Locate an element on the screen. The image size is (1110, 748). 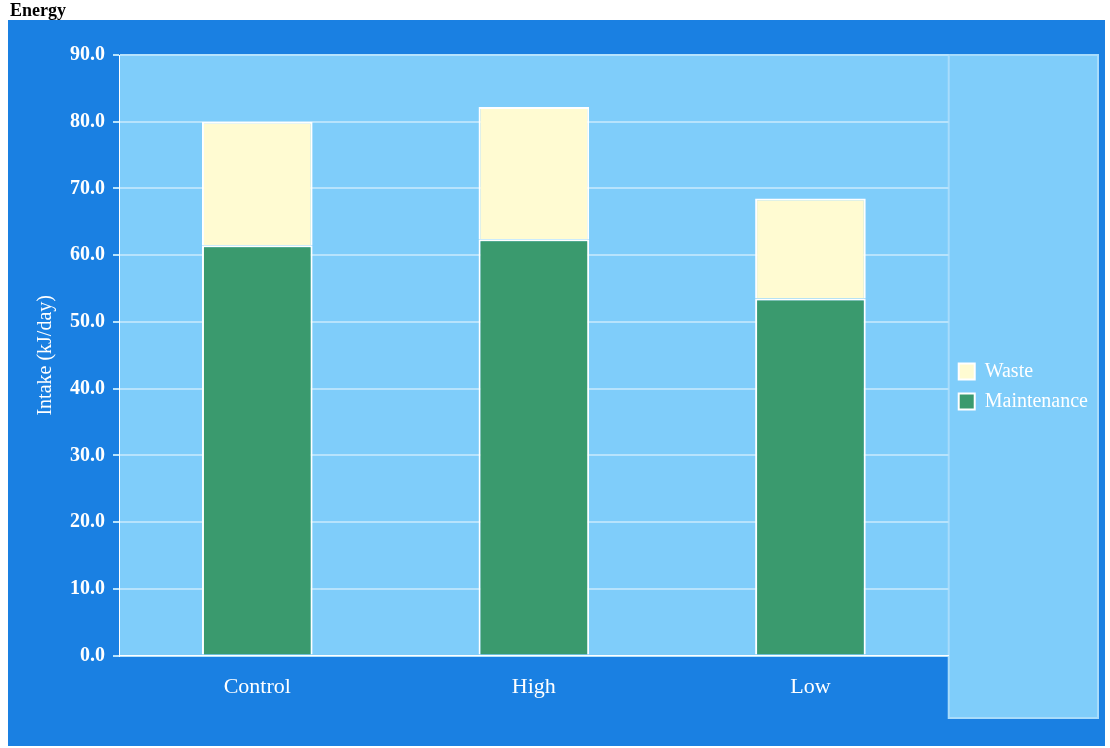
y-axis-title: Intake (kJ/day) is located at coordinates (45, 355).